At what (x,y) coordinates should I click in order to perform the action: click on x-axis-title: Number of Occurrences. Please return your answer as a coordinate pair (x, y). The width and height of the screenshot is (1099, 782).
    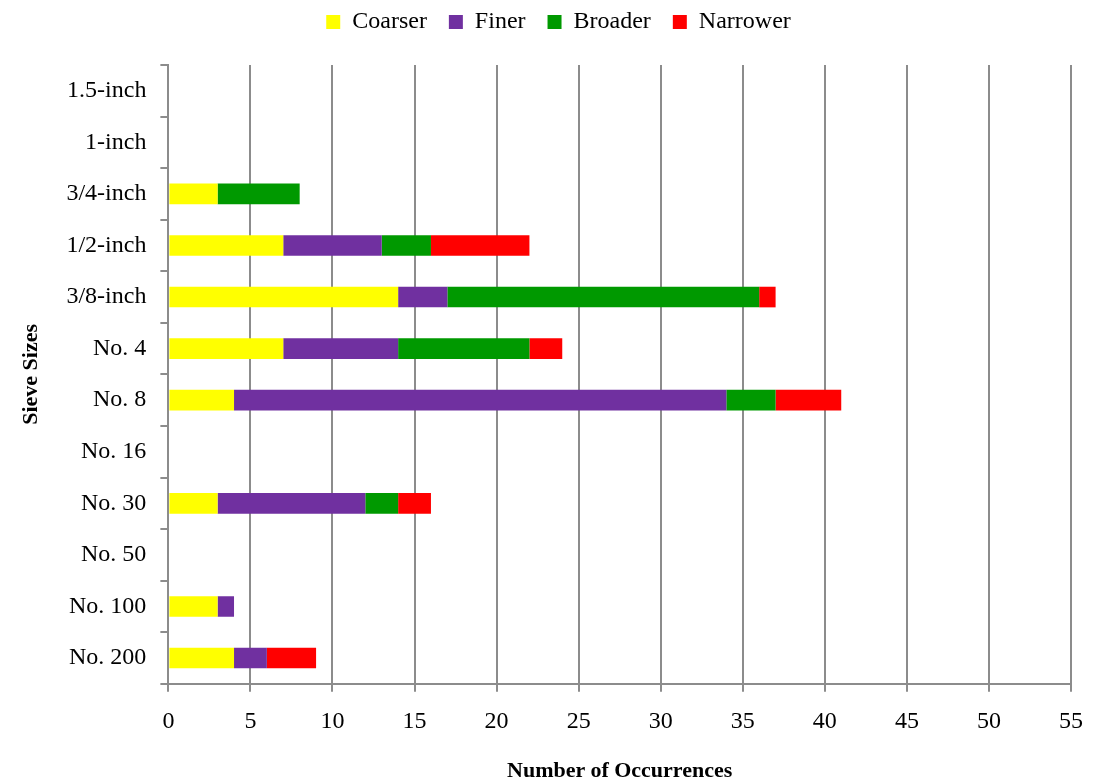
    Looking at the image, I should click on (620, 769).